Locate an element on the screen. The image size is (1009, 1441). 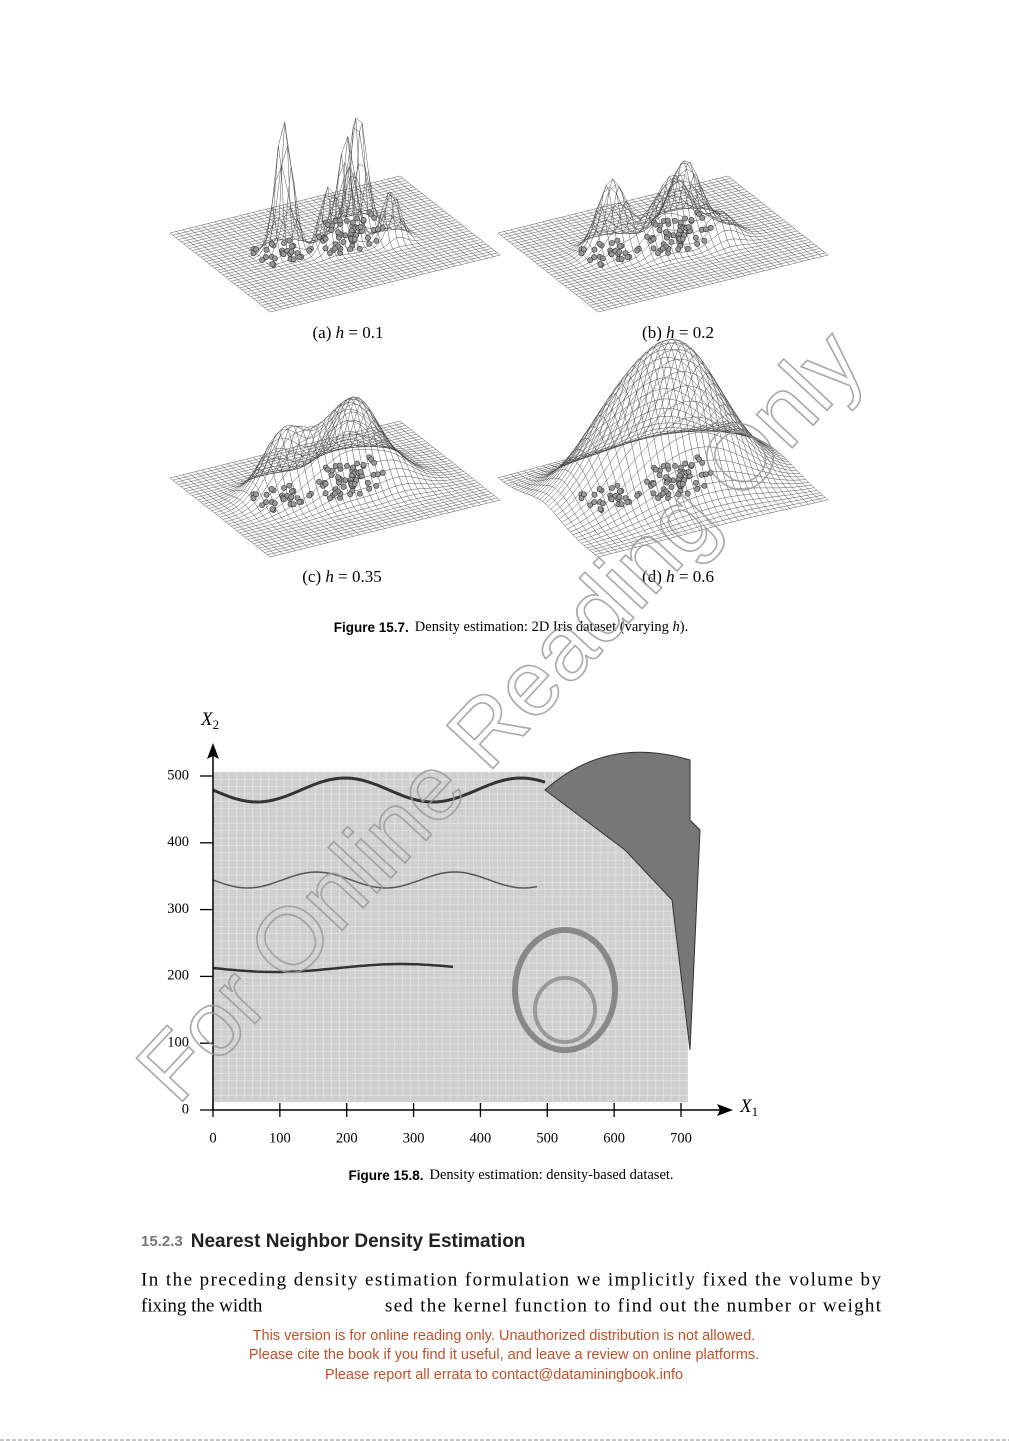
panel-caption: (b) h = 0.2 is located at coordinates (678, 332).